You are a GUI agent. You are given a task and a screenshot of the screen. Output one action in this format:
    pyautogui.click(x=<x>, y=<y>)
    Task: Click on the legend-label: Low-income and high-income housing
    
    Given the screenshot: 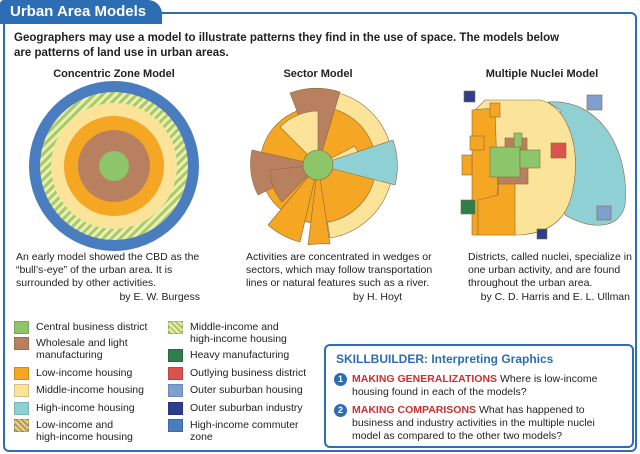 What is the action you would take?
    pyautogui.click(x=84, y=431)
    